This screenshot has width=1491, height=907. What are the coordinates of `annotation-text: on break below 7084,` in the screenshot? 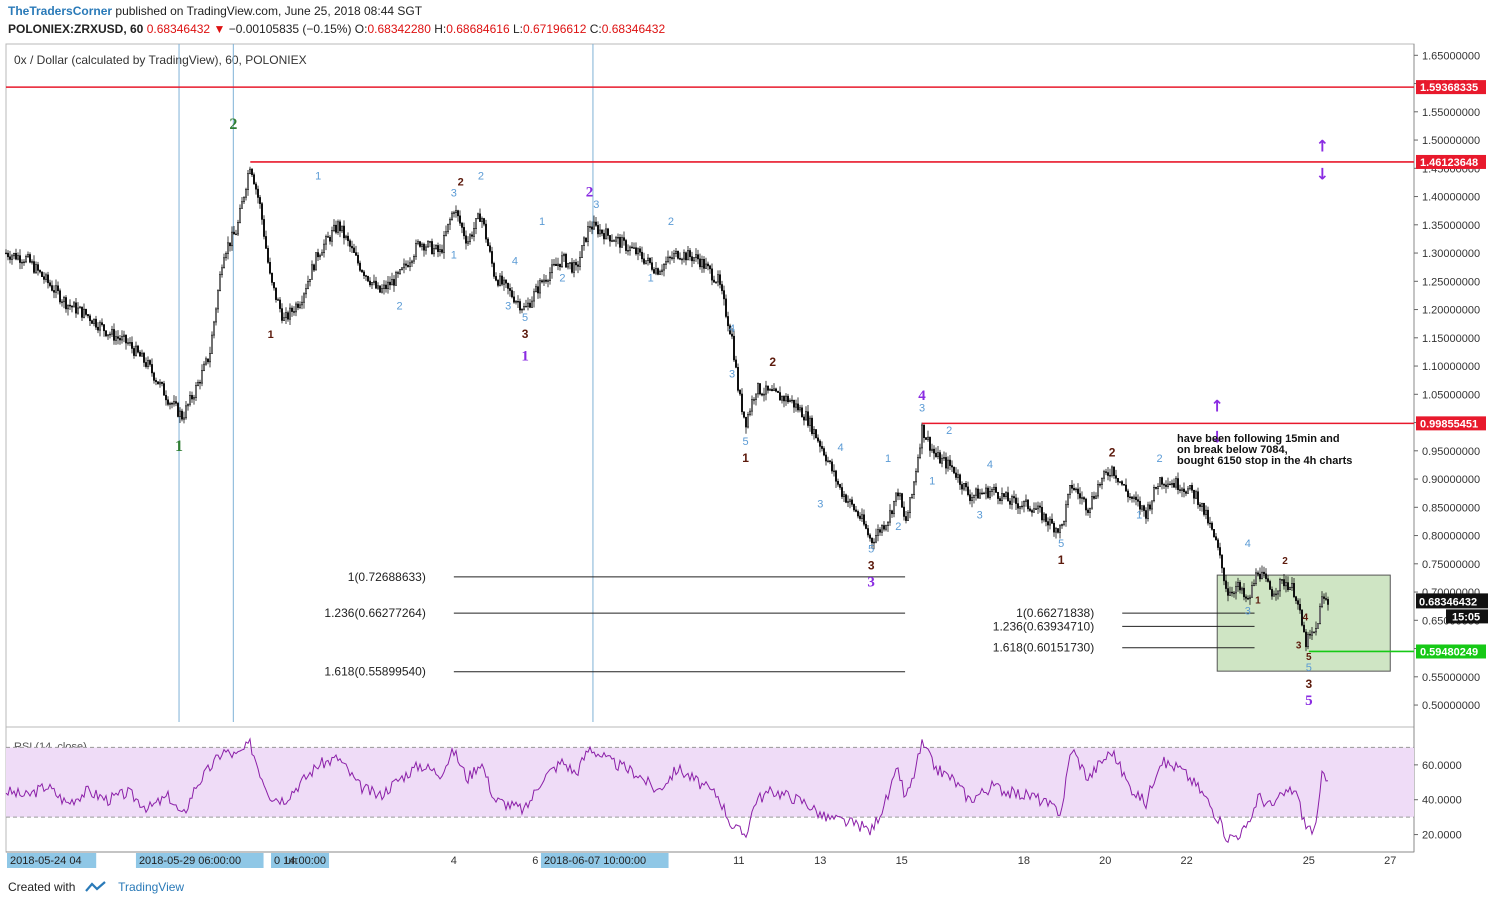 It's located at (1232, 450).